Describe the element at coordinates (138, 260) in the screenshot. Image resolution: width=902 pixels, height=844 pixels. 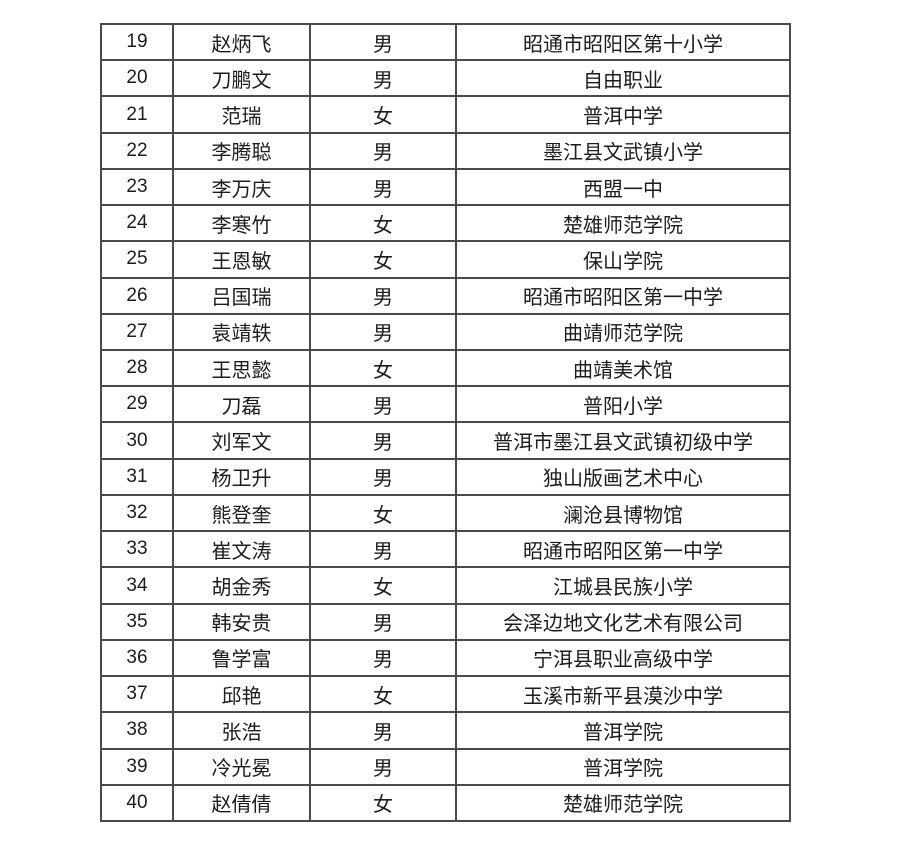
I see `cell-number: 25` at that location.